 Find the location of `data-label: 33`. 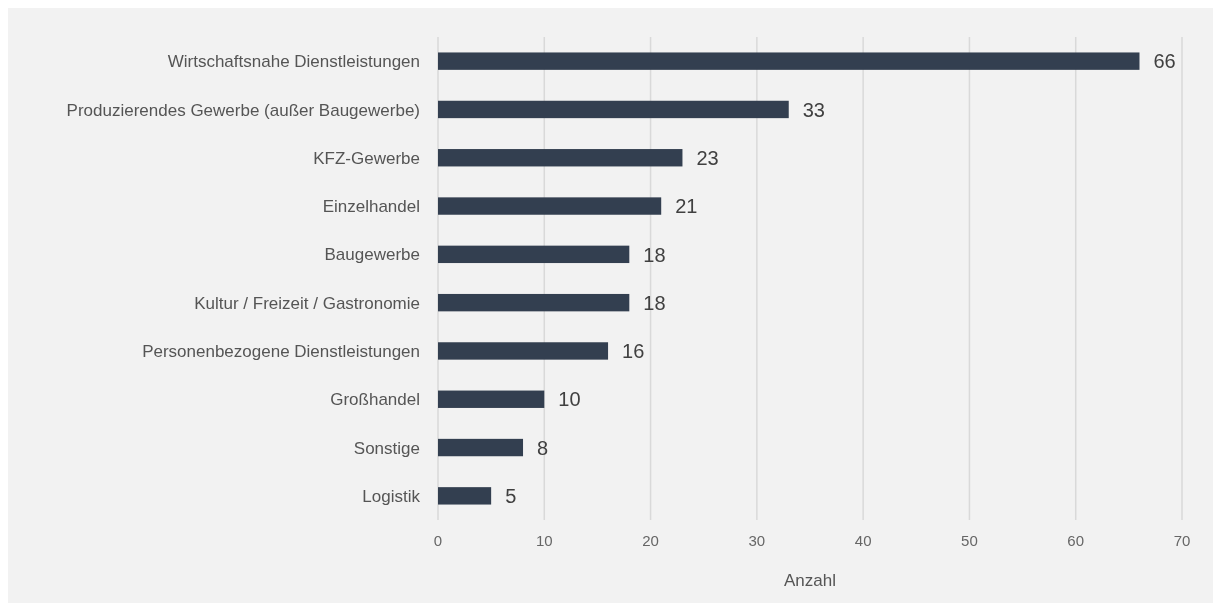

data-label: 33 is located at coordinates (813, 109).